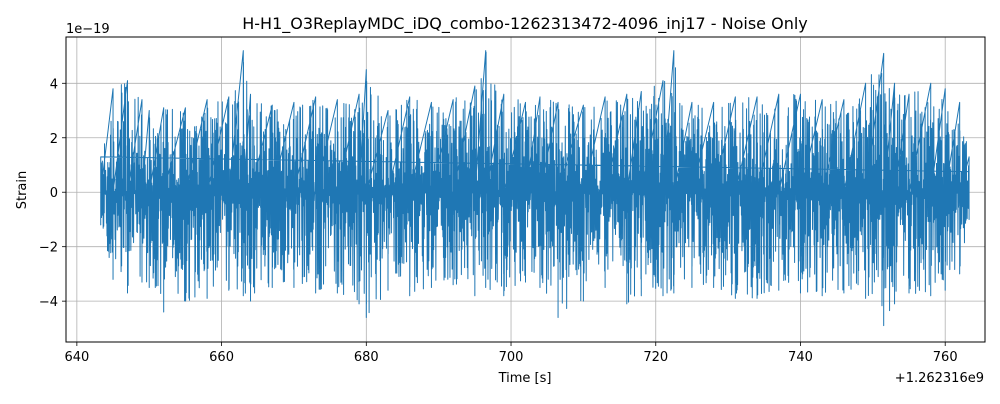  What do you see at coordinates (54, 139) in the screenshot?
I see `y-tick-label: 2` at bounding box center [54, 139].